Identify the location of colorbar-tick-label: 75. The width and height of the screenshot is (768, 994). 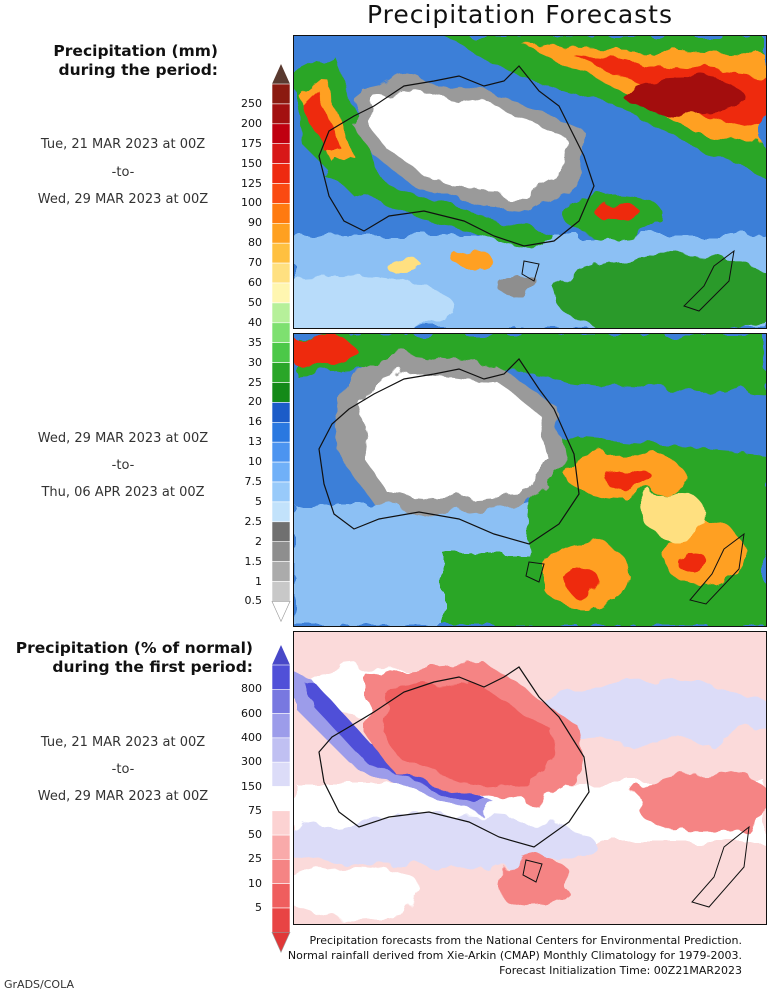
(255, 810).